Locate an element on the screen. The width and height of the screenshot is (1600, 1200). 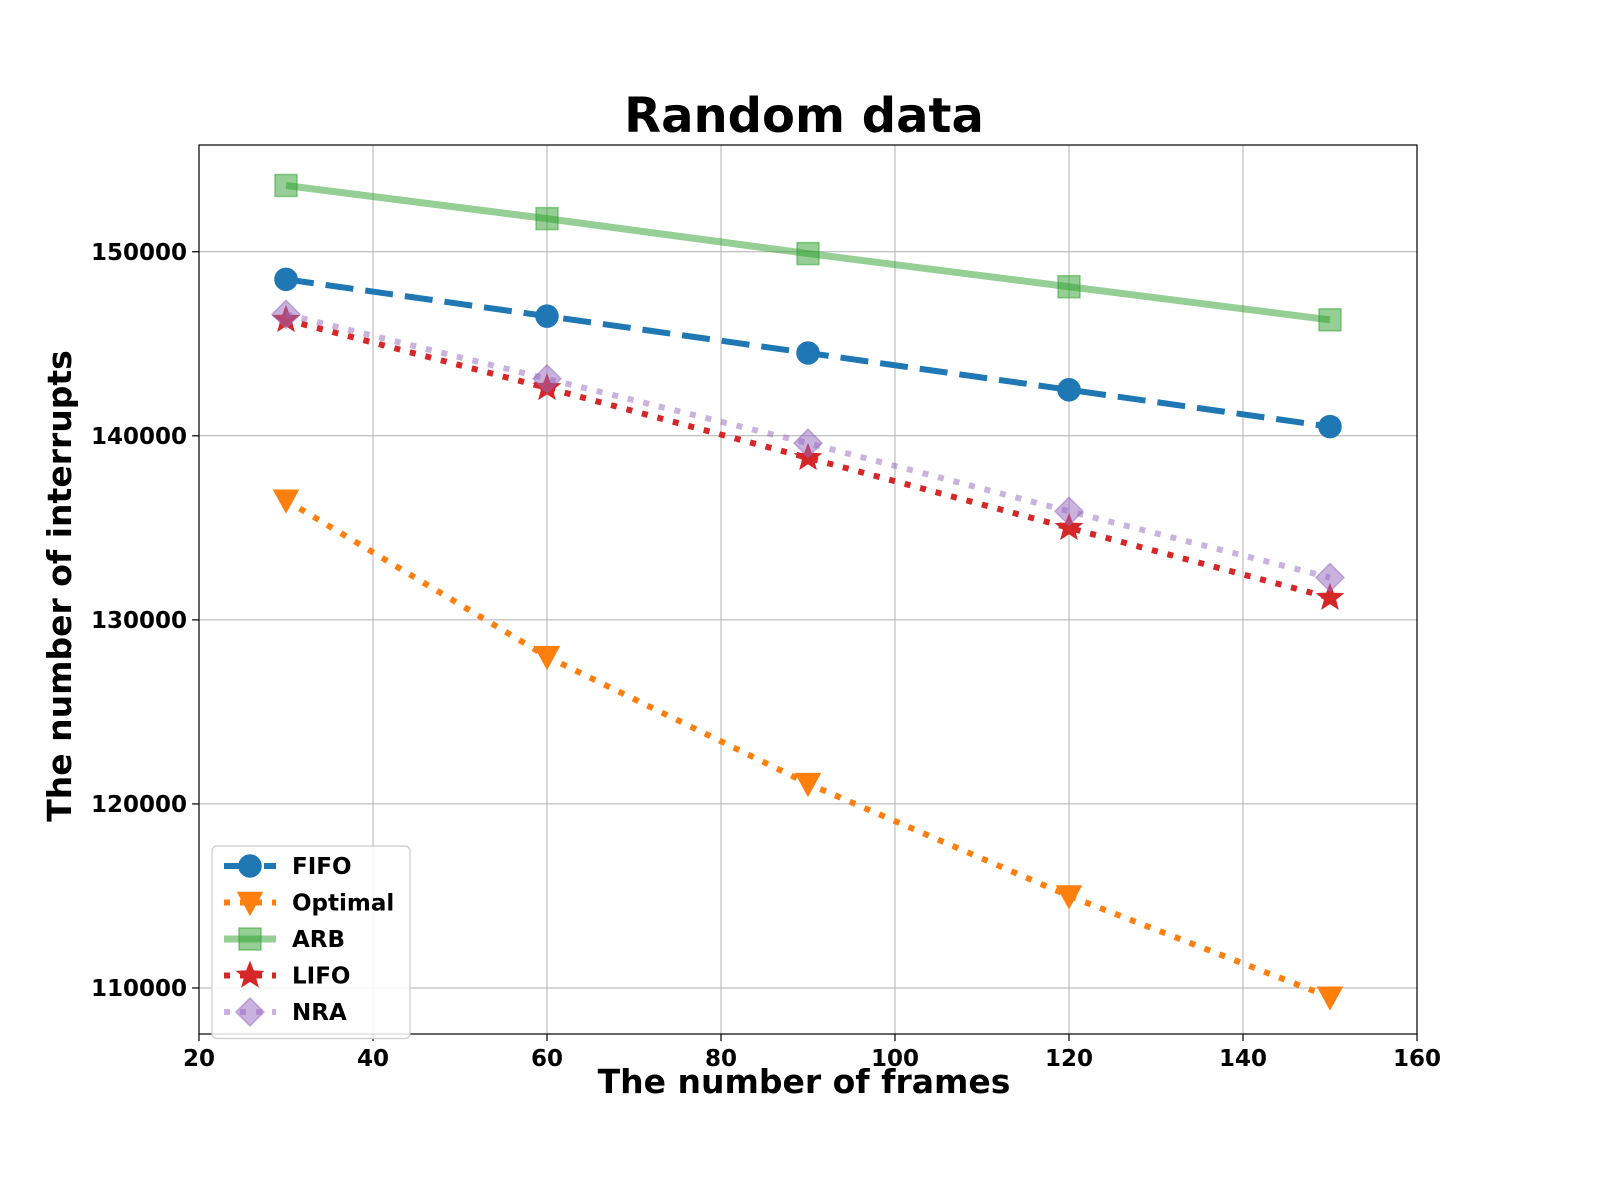
series-arb is located at coordinates (808, 252).